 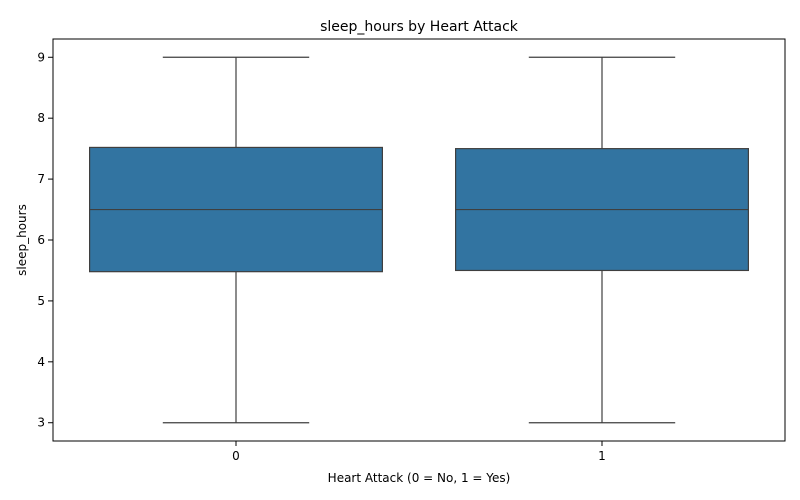 What do you see at coordinates (41, 362) in the screenshot?
I see `y-tick-label: 4` at bounding box center [41, 362].